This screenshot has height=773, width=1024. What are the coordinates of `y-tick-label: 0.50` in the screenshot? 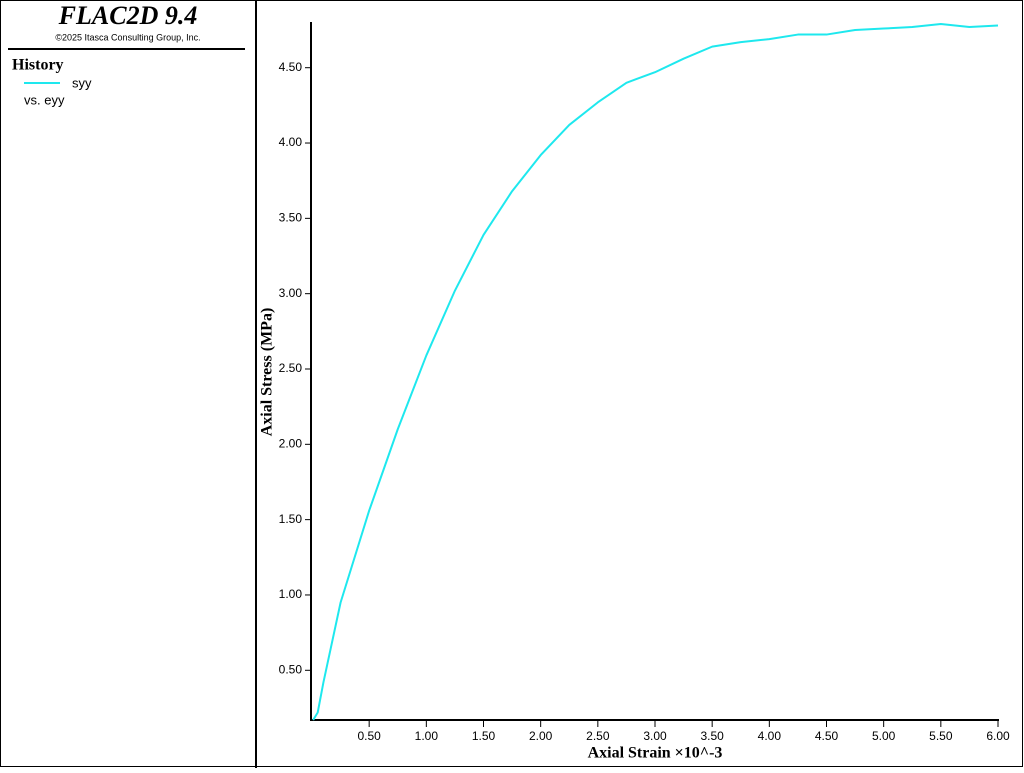 It's located at (291, 669).